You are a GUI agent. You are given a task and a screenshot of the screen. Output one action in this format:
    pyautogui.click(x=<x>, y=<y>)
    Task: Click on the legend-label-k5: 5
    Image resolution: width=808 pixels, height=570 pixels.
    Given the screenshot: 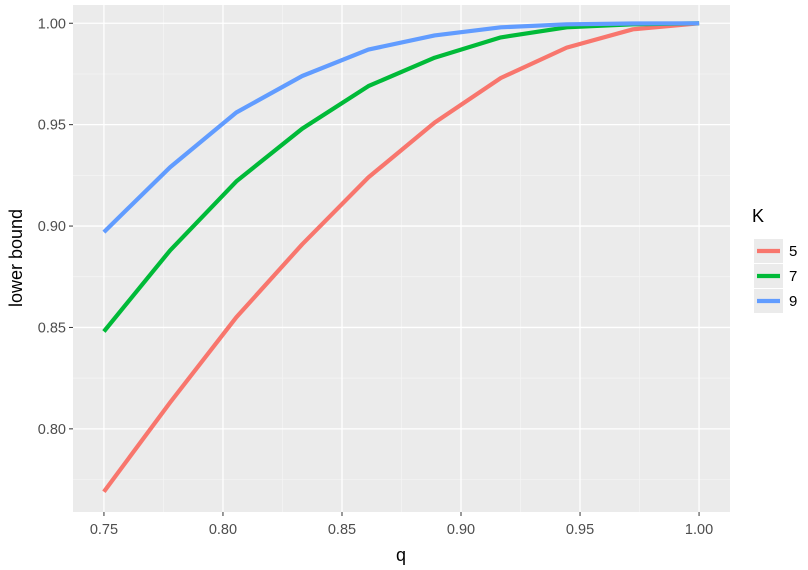 What is the action you would take?
    pyautogui.click(x=793, y=251)
    